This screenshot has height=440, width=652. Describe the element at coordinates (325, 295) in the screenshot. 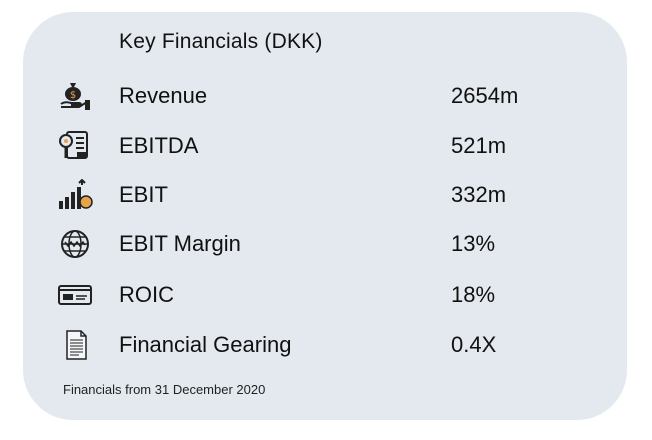

I see `row-roic: ROIC 18%` at that location.